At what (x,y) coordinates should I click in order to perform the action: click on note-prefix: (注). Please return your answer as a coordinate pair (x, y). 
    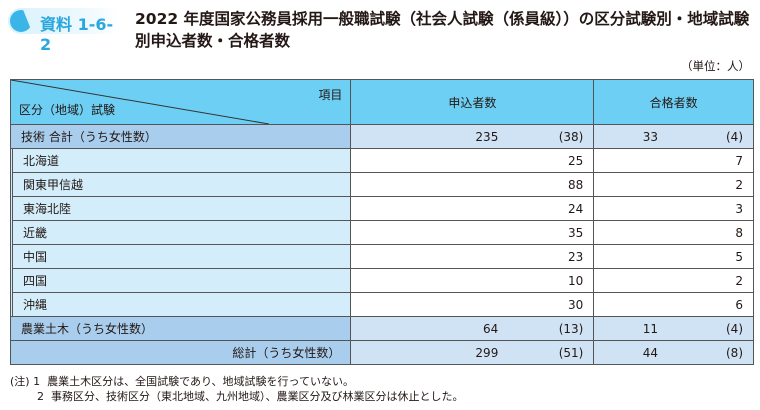
    Looking at the image, I should click on (20, 381).